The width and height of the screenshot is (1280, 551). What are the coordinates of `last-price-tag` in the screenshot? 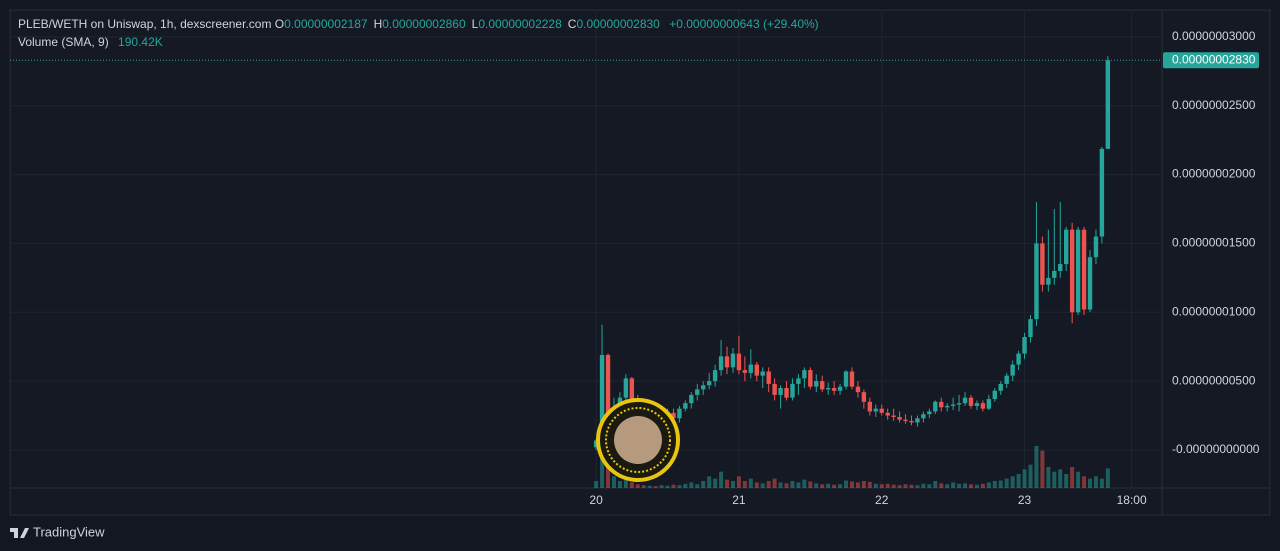 It's located at (1211, 60).